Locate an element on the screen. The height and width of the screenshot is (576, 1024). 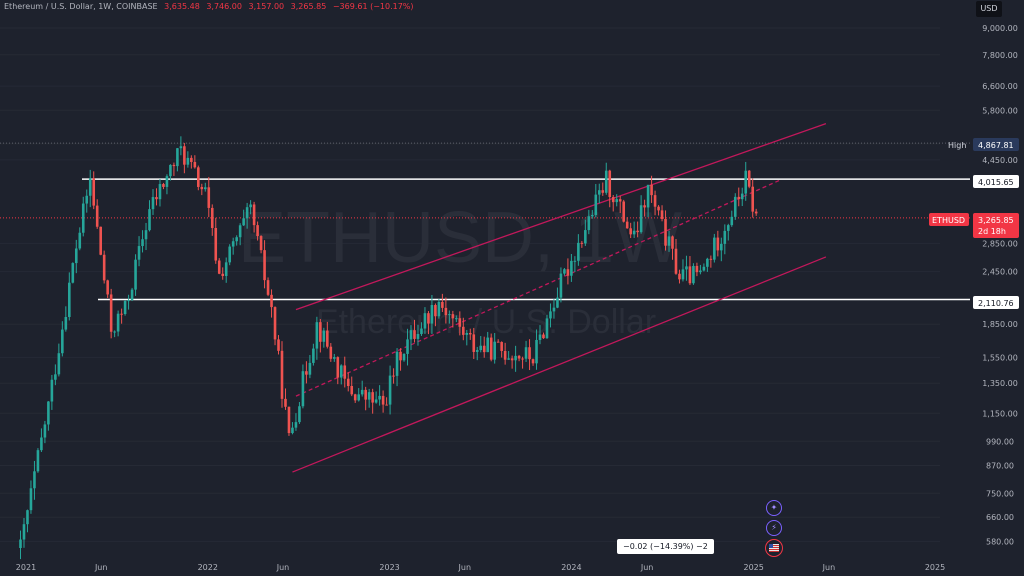
measure-label: −0.02 (−14.39%) −2 is located at coordinates (665, 546).